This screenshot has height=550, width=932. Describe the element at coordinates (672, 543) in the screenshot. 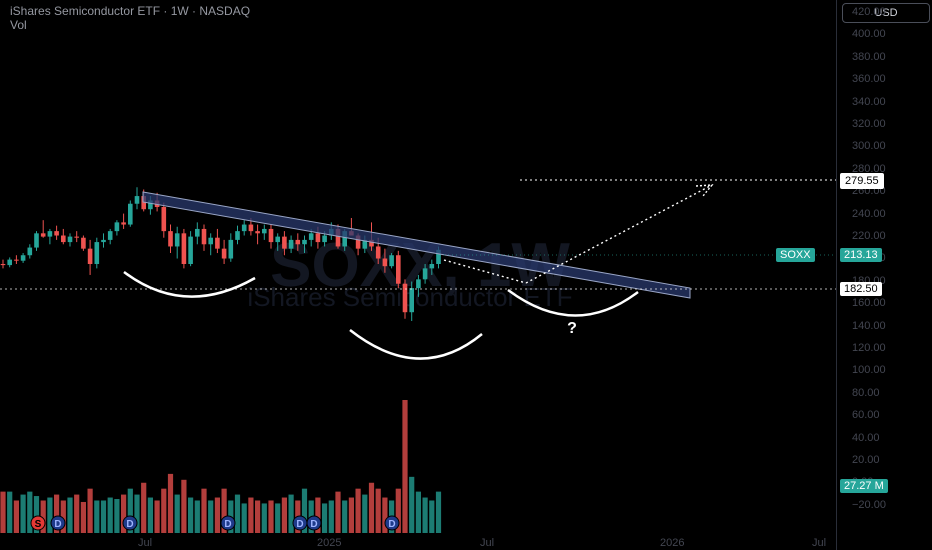

I see `time-tick: 2026` at that location.